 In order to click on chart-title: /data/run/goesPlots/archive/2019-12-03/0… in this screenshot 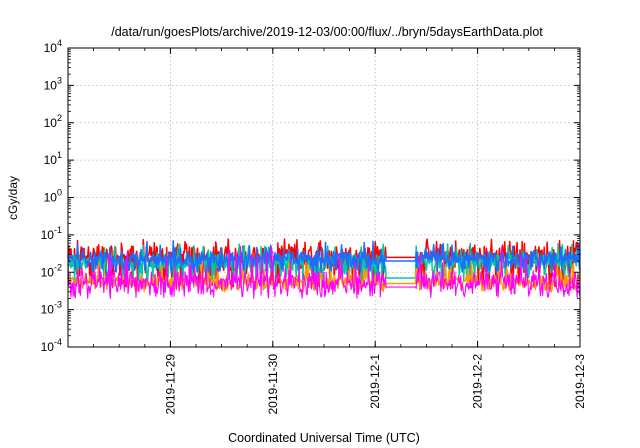, I will do `click(327, 32)`.